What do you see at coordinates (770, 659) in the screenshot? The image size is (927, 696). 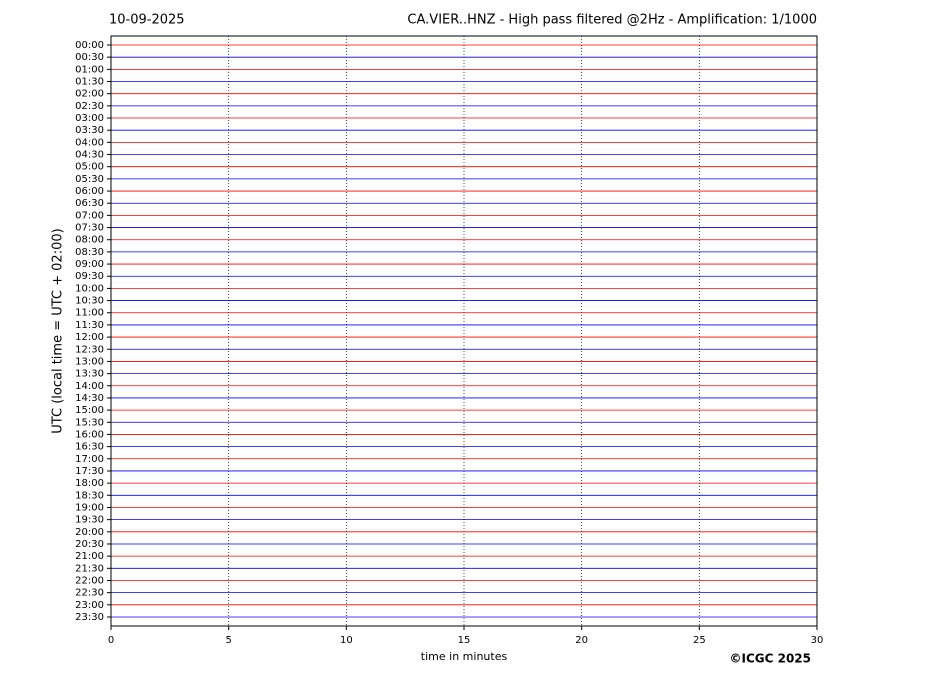 I see `credit: ©ICGC 2025` at bounding box center [770, 659].